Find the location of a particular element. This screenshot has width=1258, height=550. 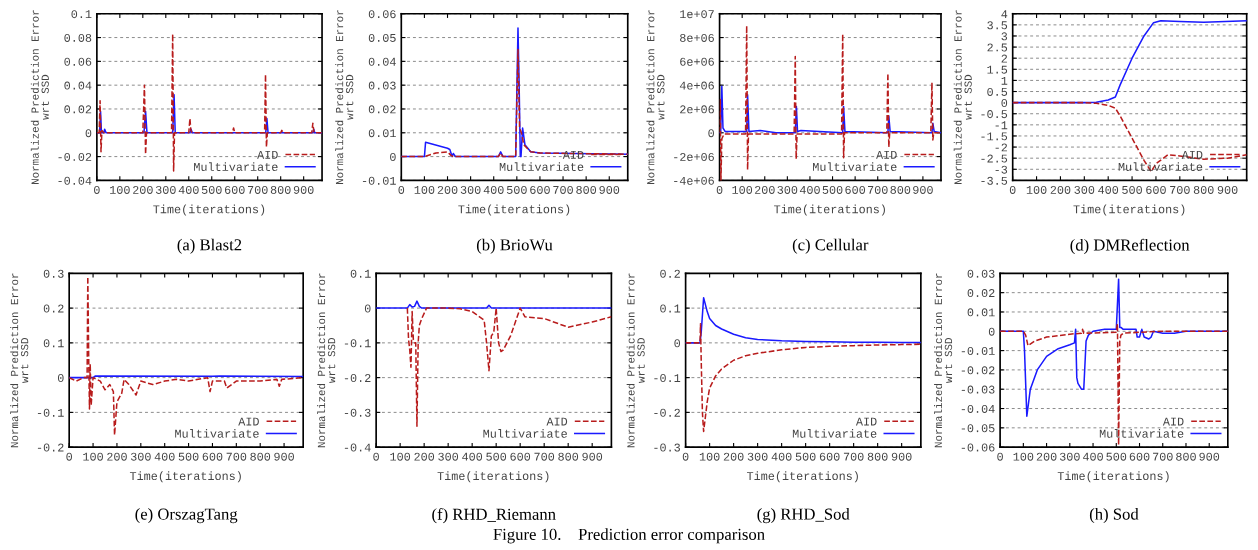

y-tick-label: 1e+07 is located at coordinates (697, 14).